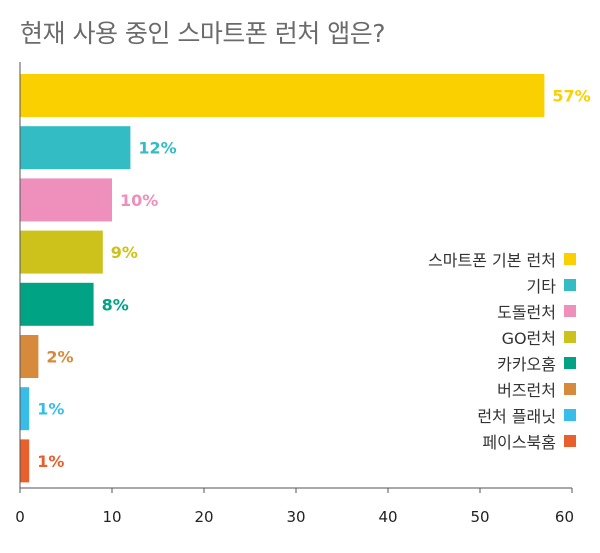  Describe the element at coordinates (50, 409) in the screenshot. I see `bar-value-label-7: 1%` at that location.